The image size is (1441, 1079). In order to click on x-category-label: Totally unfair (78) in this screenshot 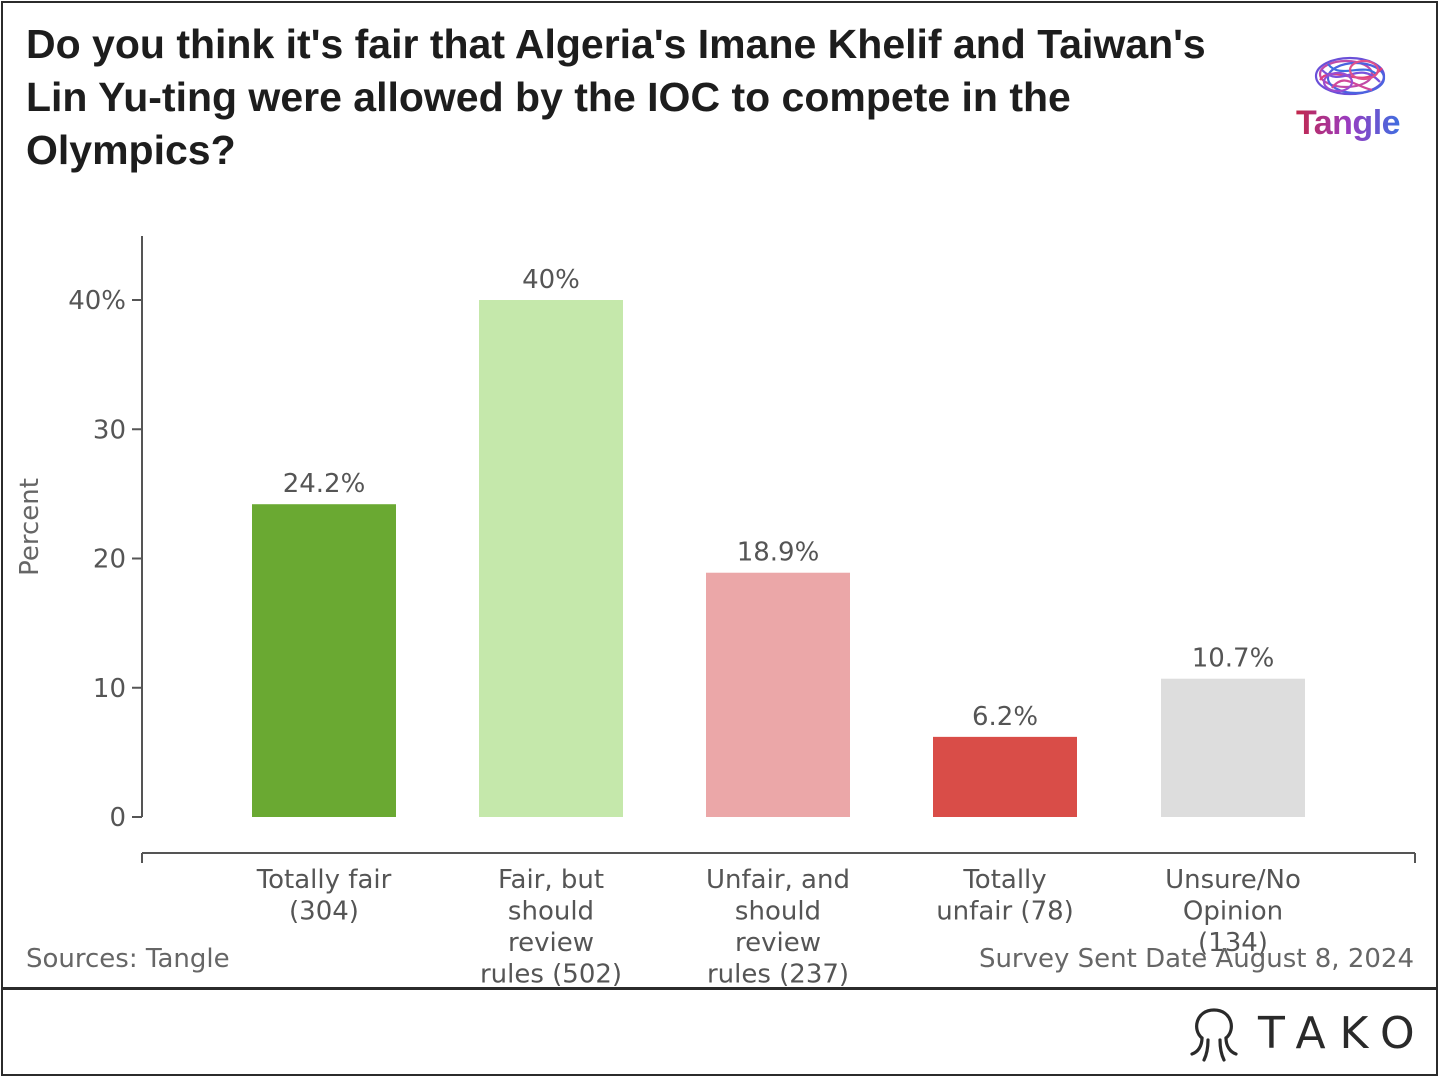, I will do `click(1005, 896)`.